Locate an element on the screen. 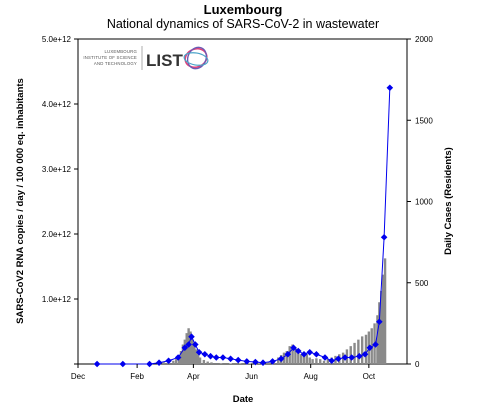 Image resolution: width=485 pixels, height=412 pixels. y-right-tick-label-2: 1000 is located at coordinates (424, 202).